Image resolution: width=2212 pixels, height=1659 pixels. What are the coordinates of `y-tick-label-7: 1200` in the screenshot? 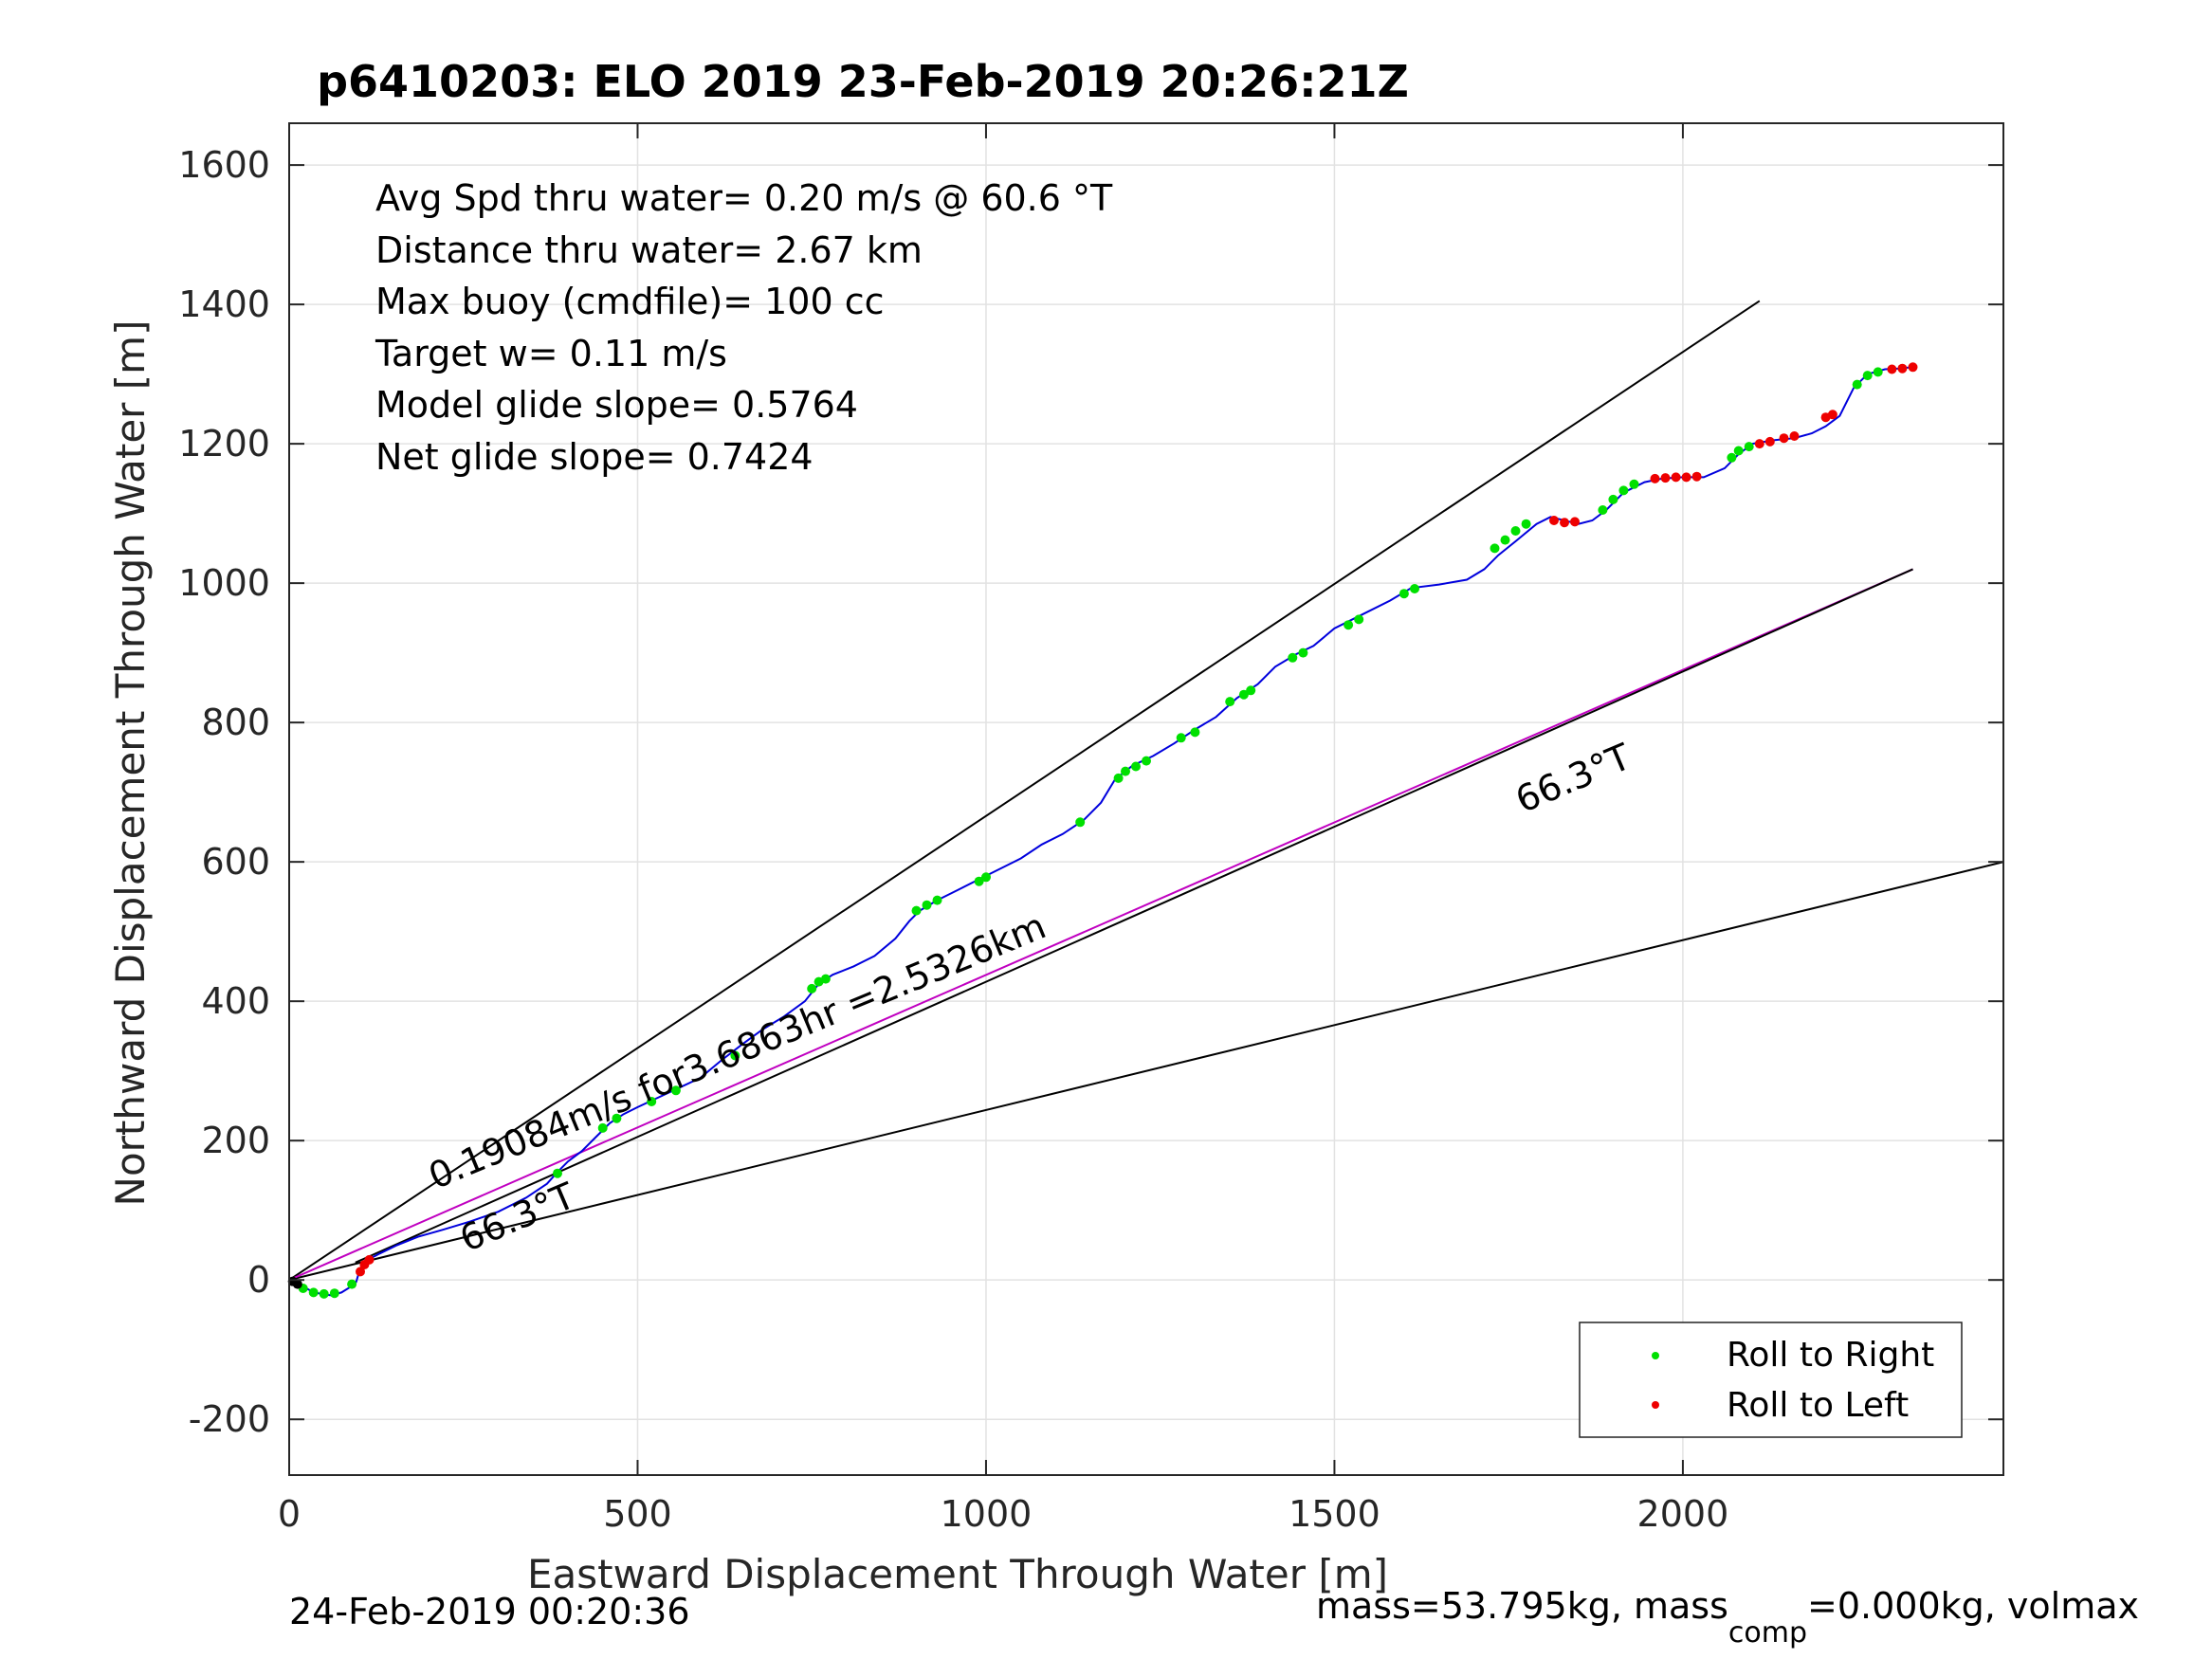 It's located at (224, 444).